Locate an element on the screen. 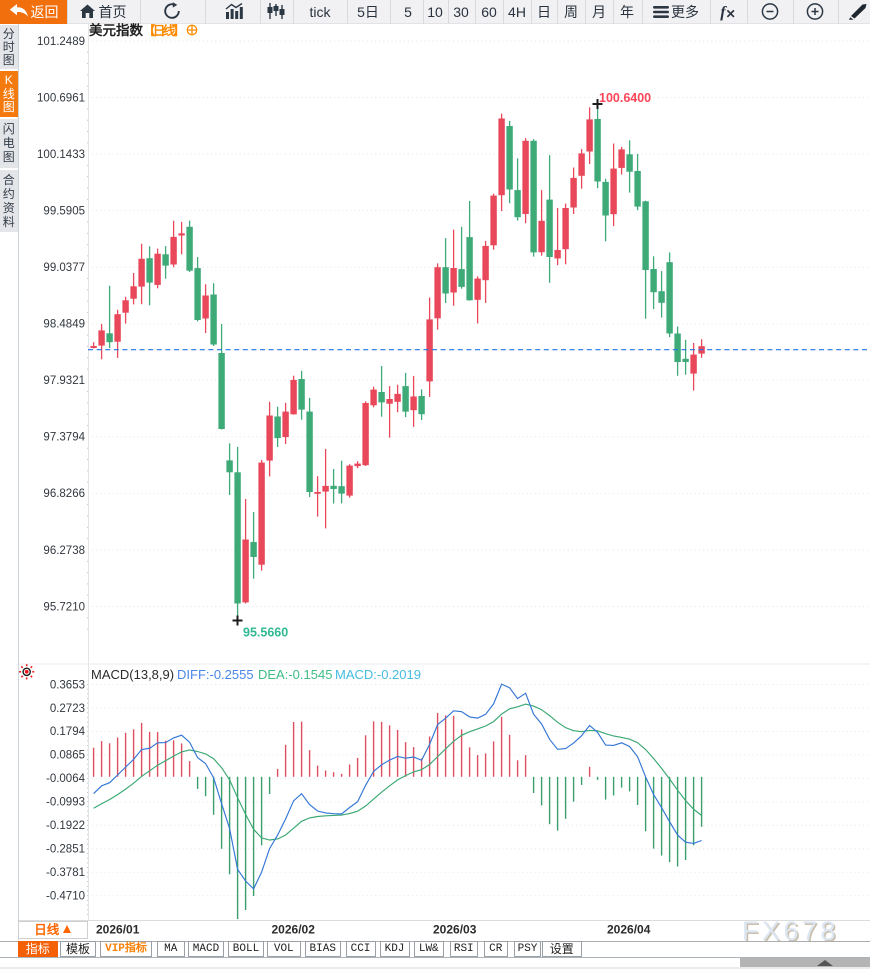 The width and height of the screenshot is (870, 969). svg-text: DEA:-0.1545 is located at coordinates (295, 674).